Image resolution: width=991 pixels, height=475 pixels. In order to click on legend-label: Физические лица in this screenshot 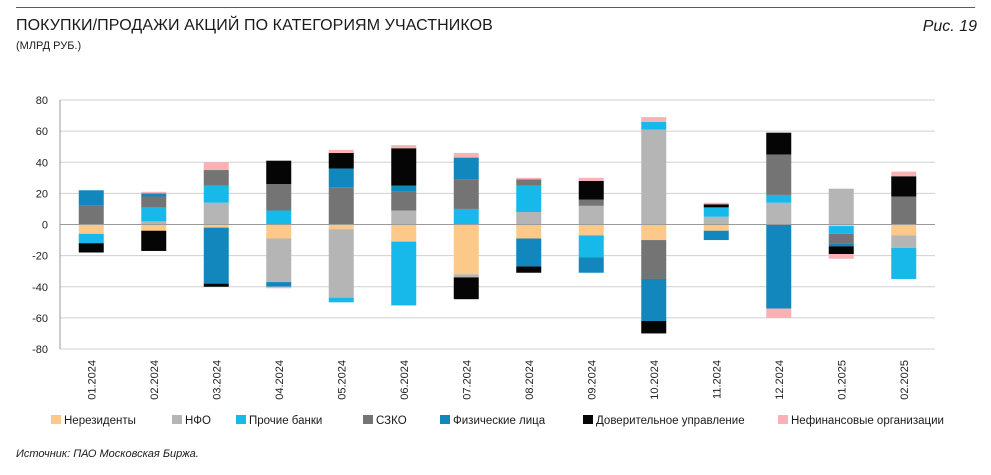, I will do `click(499, 421)`.